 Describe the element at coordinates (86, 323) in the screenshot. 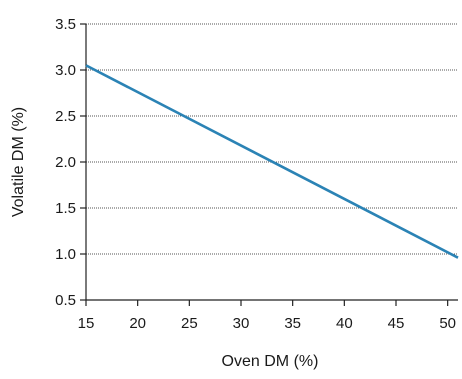

I see `x-tick-label-0: 15` at that location.